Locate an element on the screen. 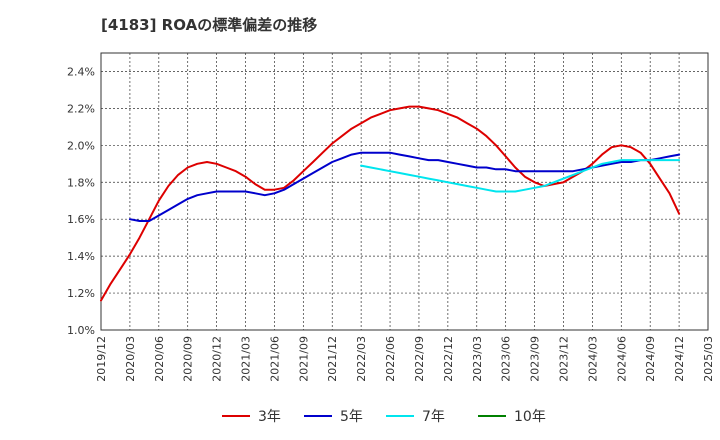  x-tick-label: 2024/09 is located at coordinates (650, 359).